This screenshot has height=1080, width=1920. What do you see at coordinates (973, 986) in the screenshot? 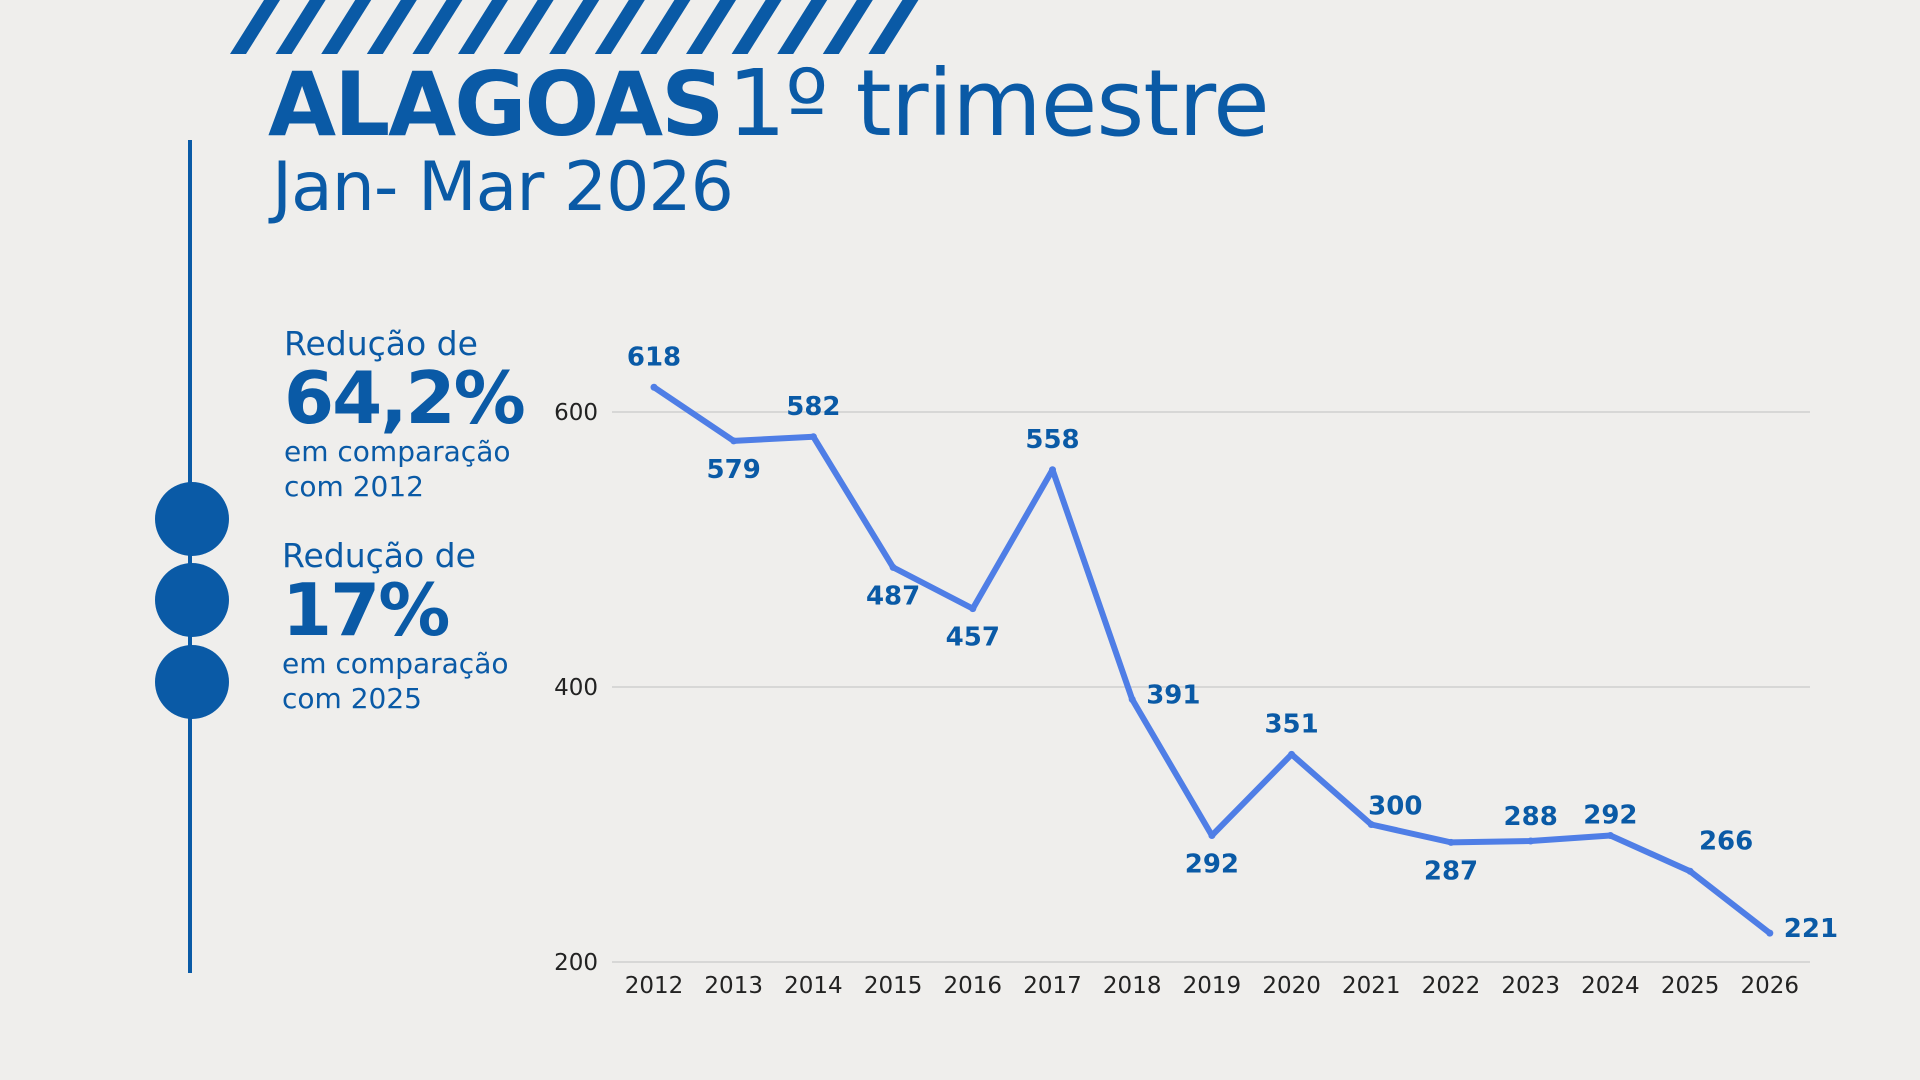
I see `x-tick-label: 2016` at bounding box center [973, 986].